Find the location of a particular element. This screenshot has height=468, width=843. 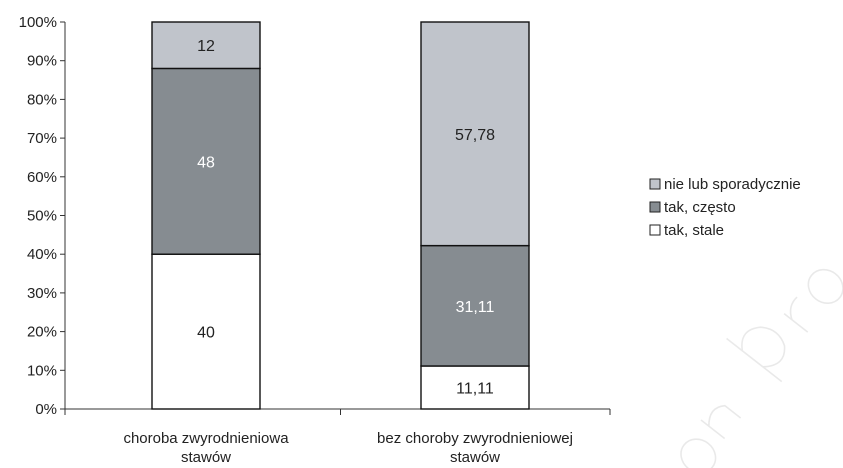

y-tick-label: 90% is located at coordinates (42, 61).